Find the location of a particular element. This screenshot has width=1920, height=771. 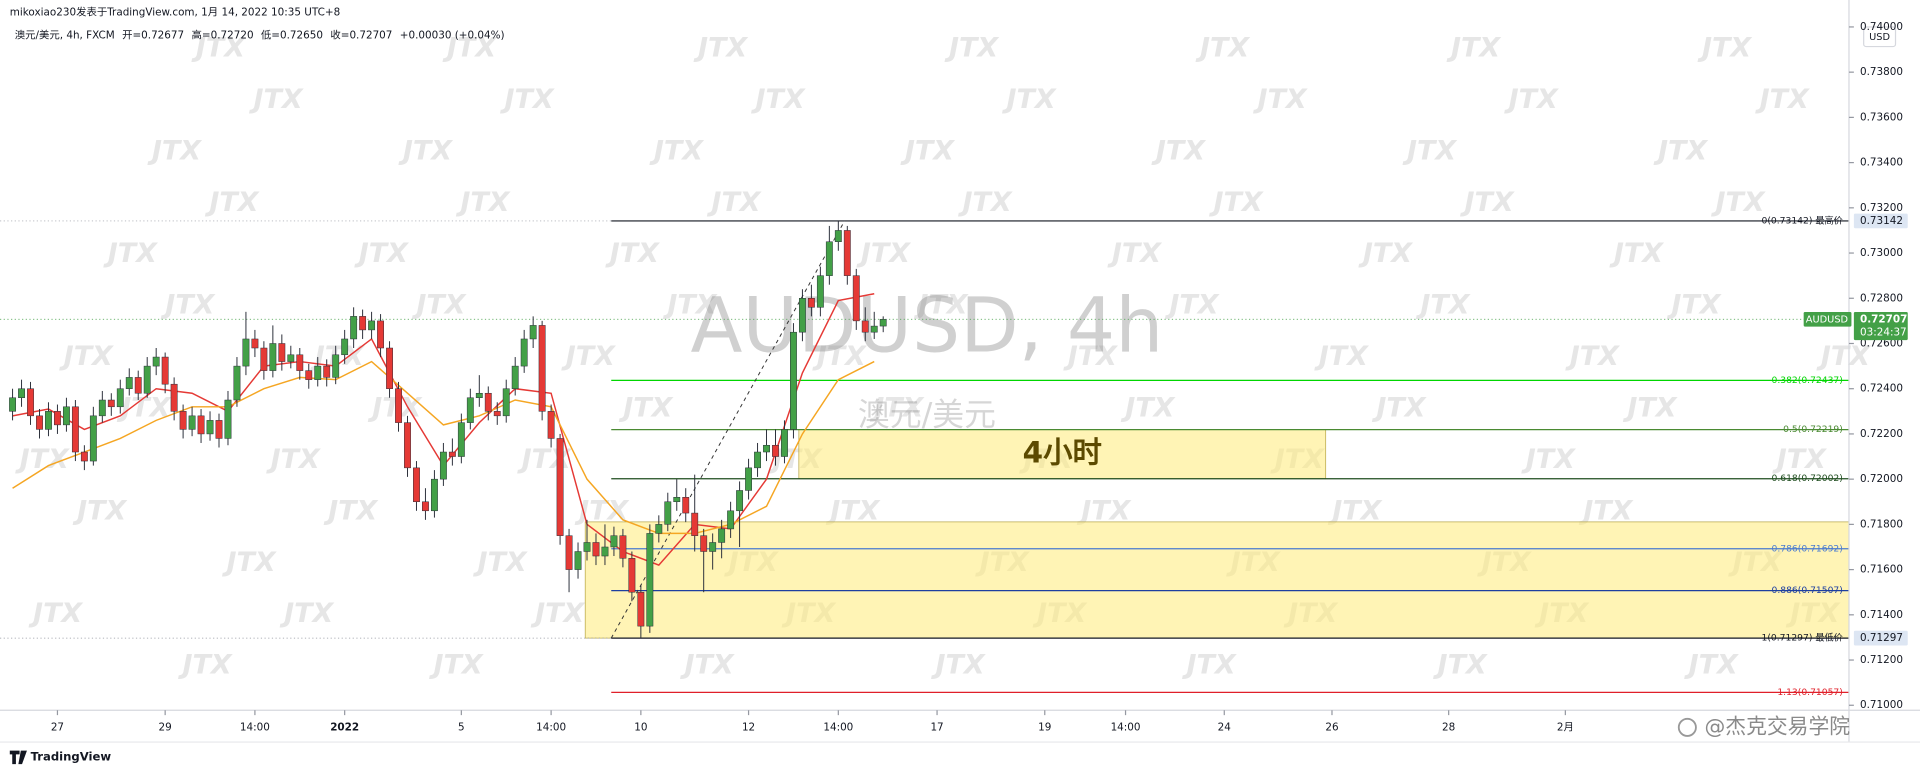

y-tick-label: 0.73800 is located at coordinates (1881, 72).